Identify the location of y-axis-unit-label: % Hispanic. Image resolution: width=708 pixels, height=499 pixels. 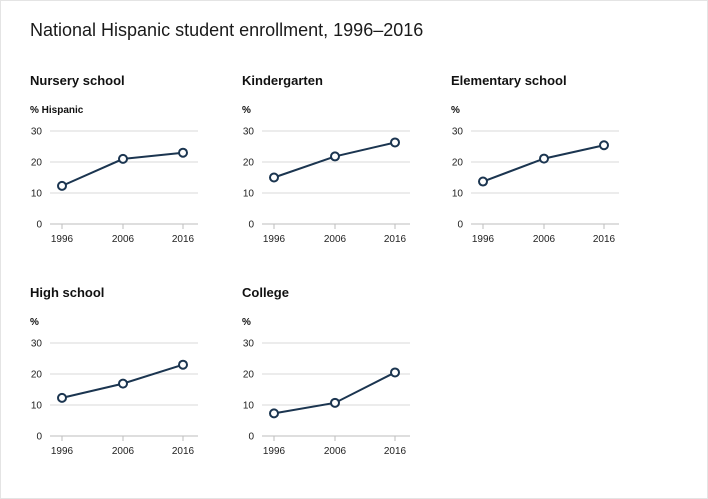
(57, 110).